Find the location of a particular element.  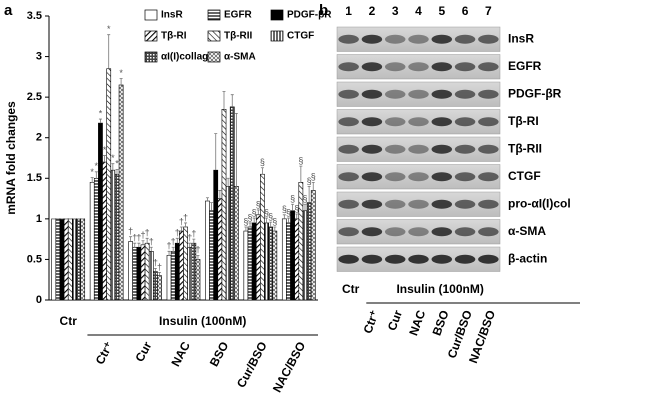

lane-number: 3 is located at coordinates (395, 11).